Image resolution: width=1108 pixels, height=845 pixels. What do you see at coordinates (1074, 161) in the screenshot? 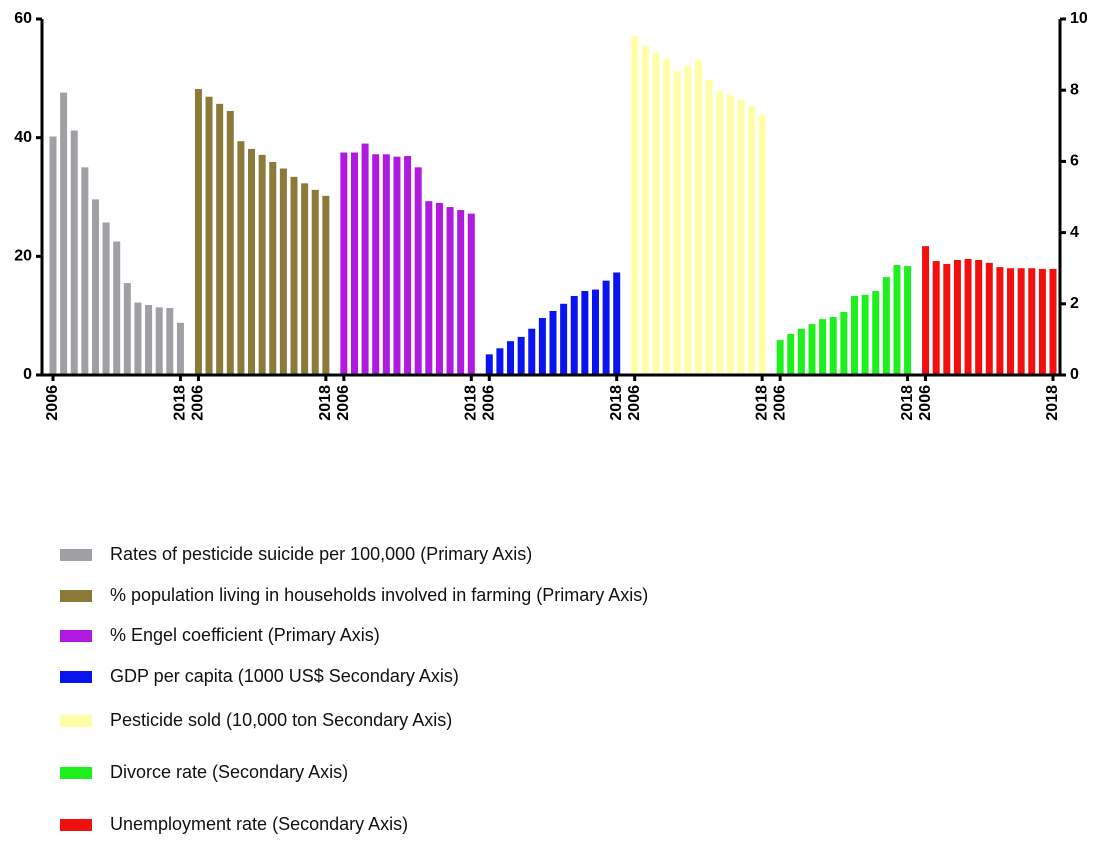
I see `y2-tick-label: 6` at bounding box center [1074, 161].